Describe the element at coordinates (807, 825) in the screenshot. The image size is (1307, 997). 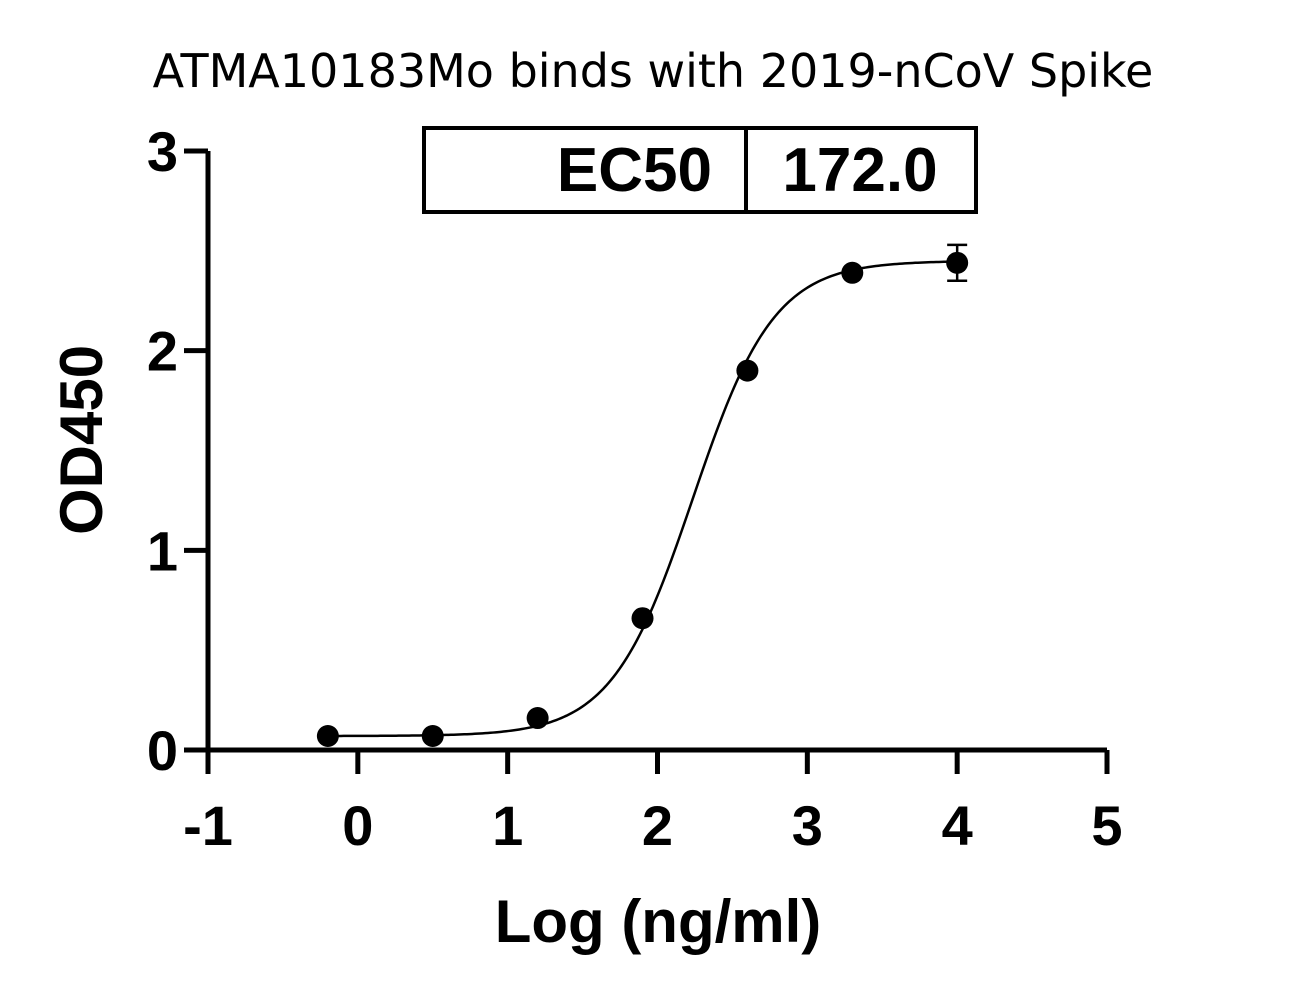
I see `x-tick-label: 3` at that location.